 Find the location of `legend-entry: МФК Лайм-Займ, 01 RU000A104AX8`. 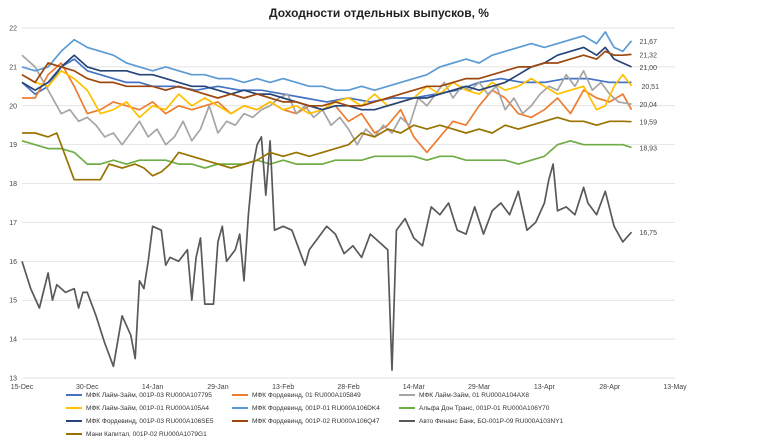

legend-entry: МФК Лайм-Займ, 01 RU000A104AX8 is located at coordinates (474, 395).